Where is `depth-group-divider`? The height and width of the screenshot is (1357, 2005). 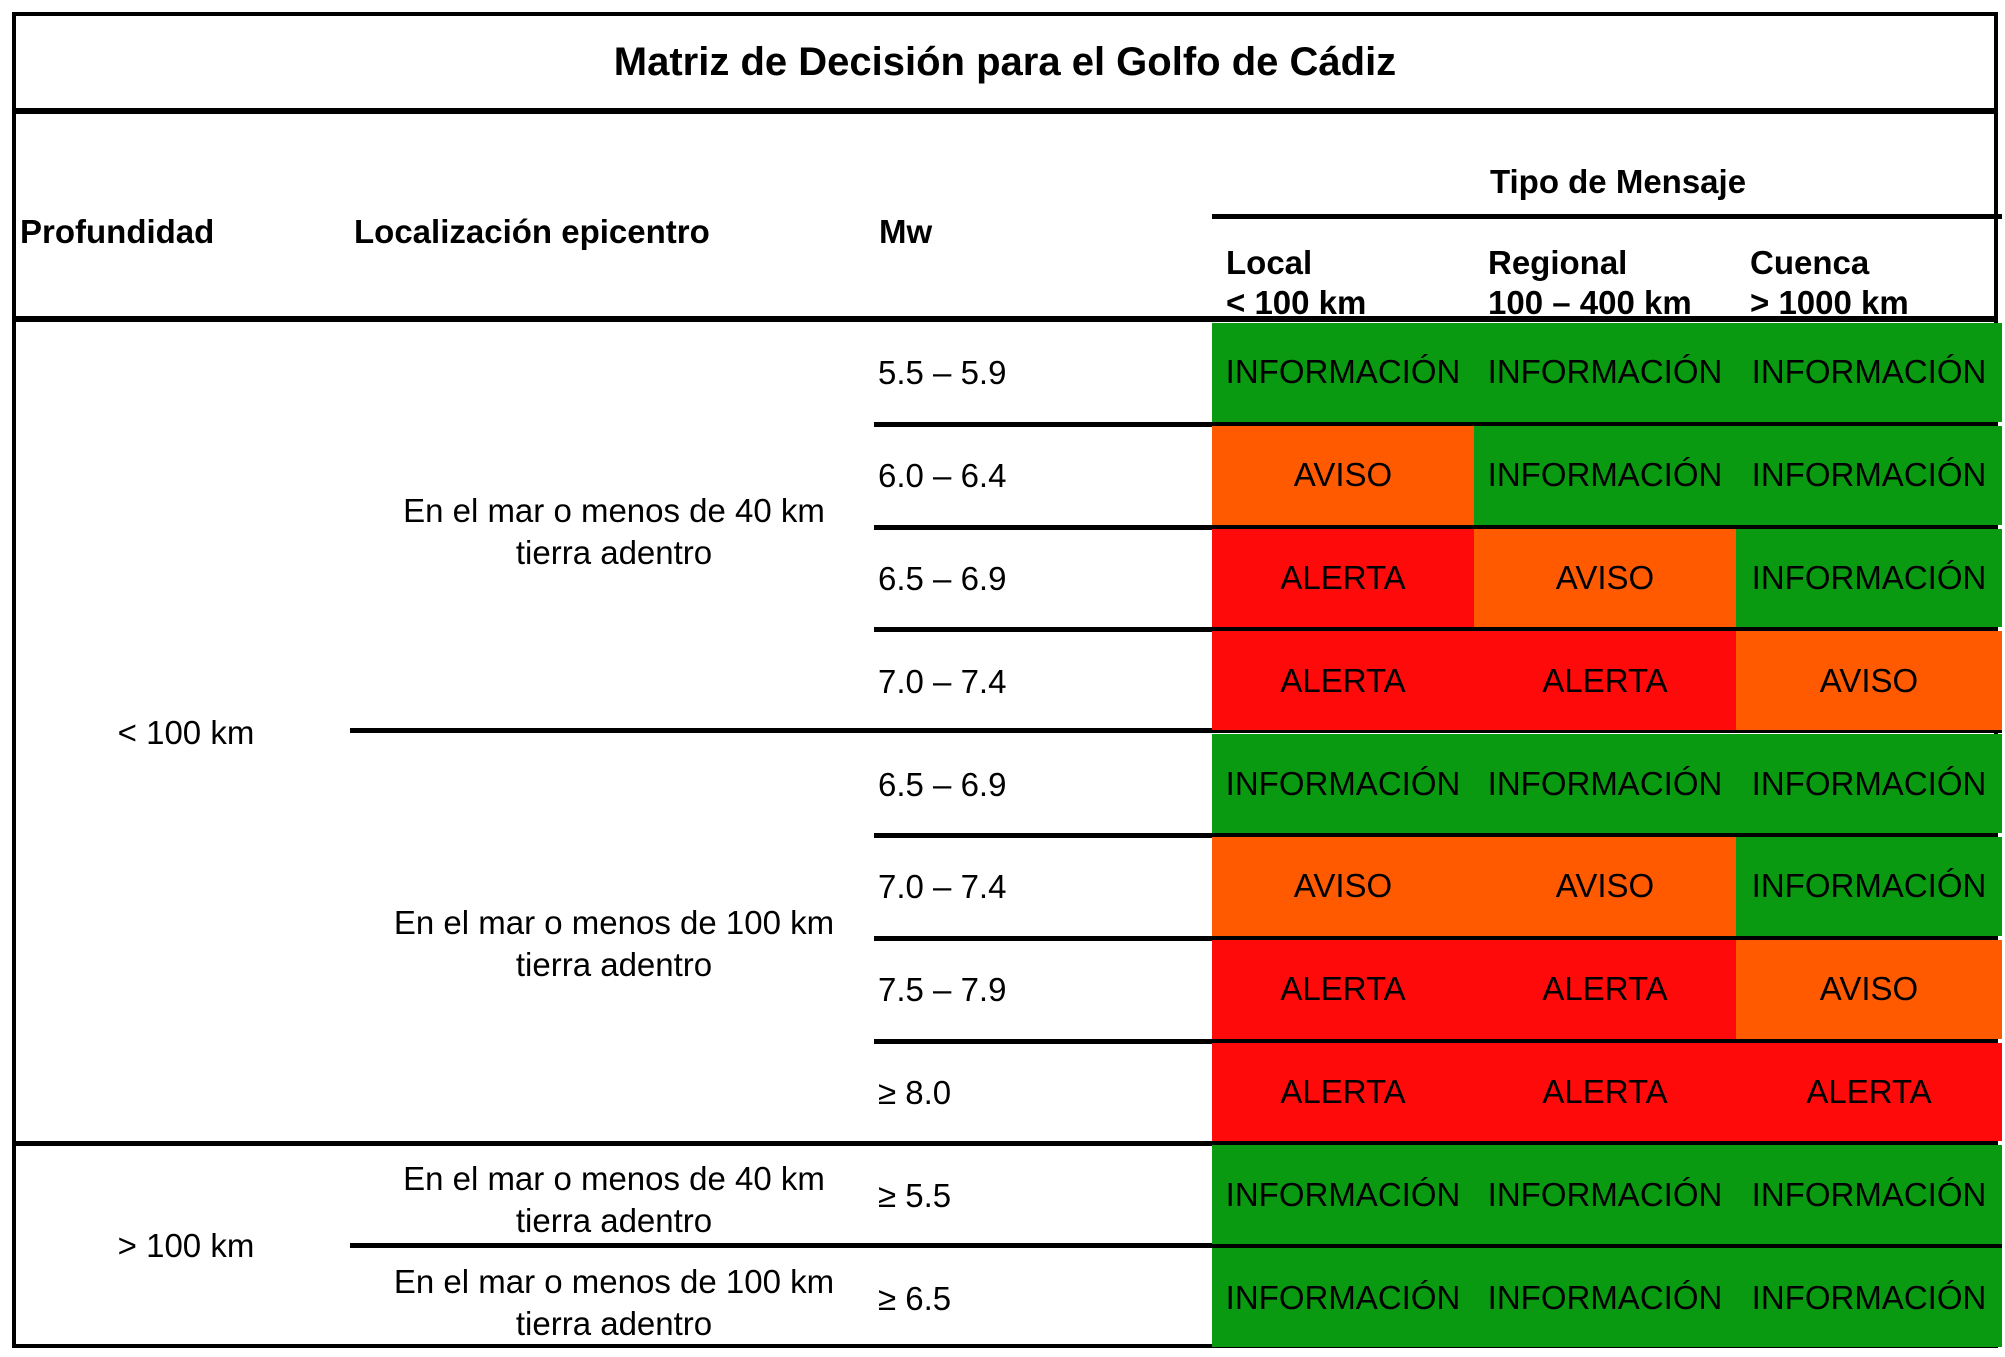 depth-group-divider is located at coordinates (1005, 1143).